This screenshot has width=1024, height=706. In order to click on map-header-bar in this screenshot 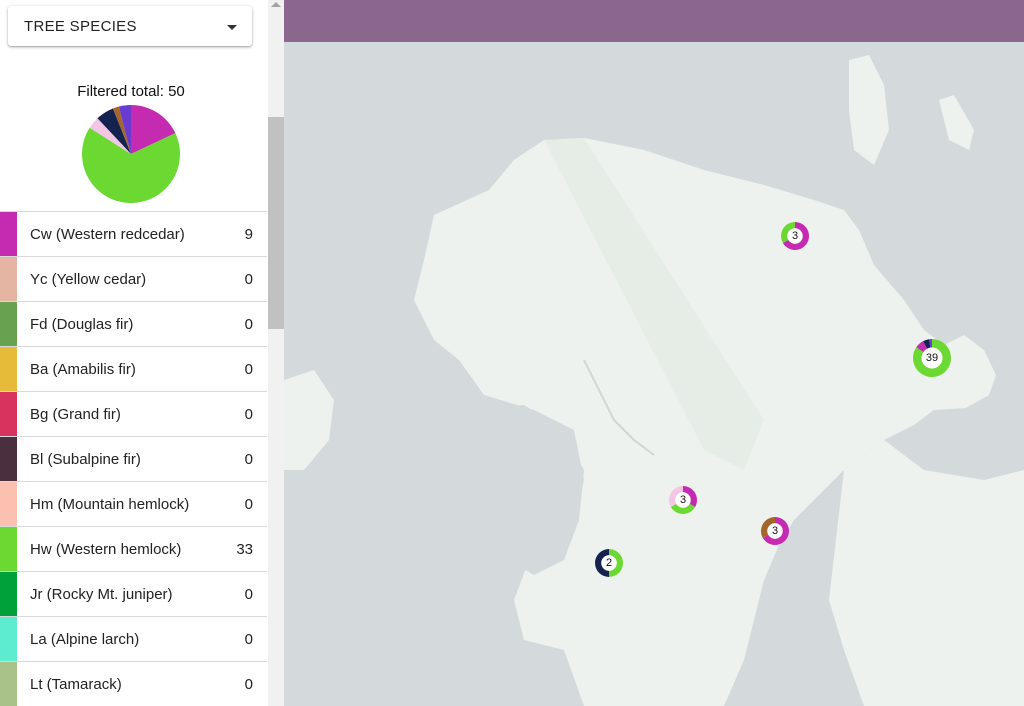, I will do `click(654, 21)`.